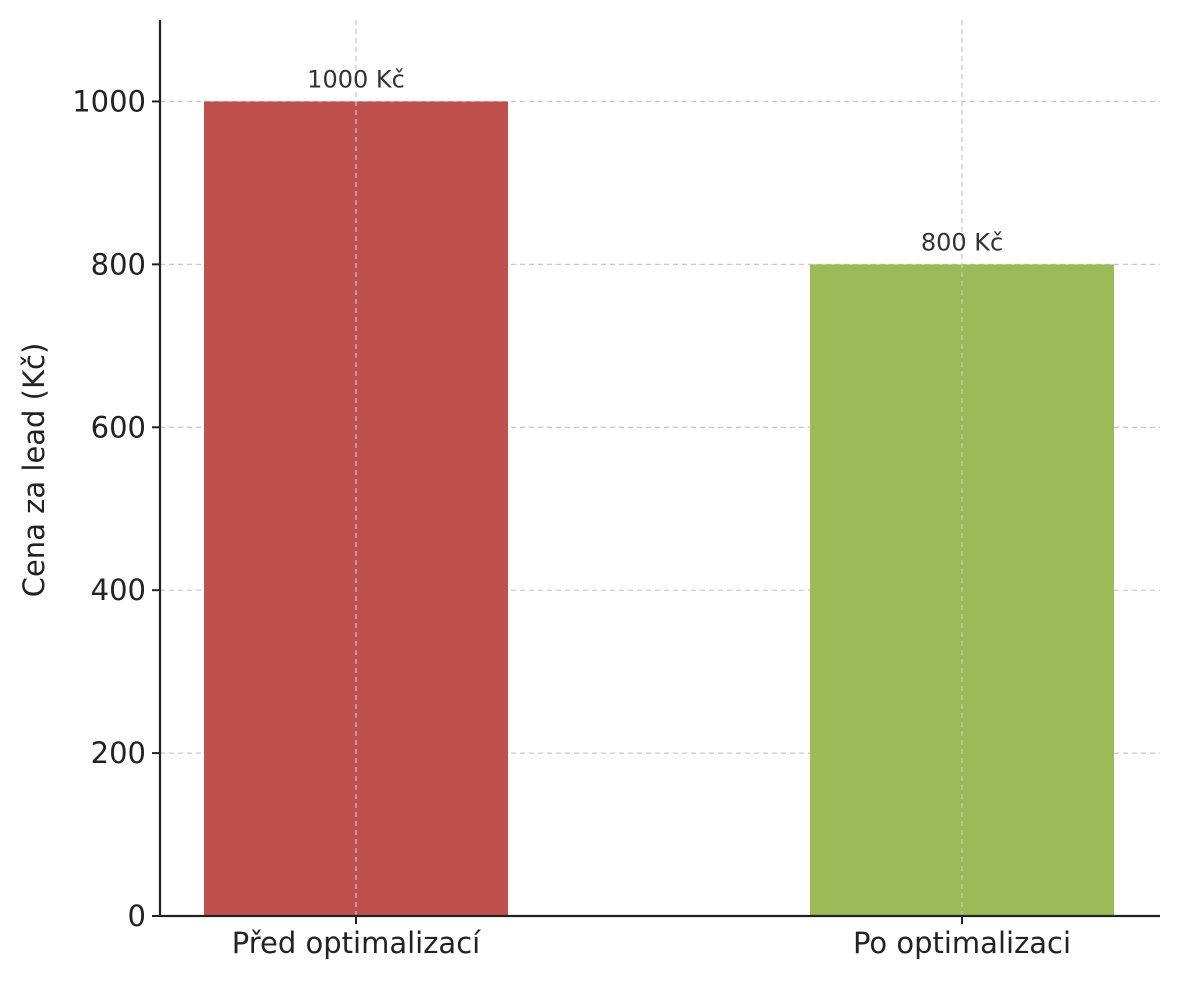 This screenshot has width=1180, height=984. What do you see at coordinates (137, 916) in the screenshot?
I see `y-tick-label: 0` at bounding box center [137, 916].